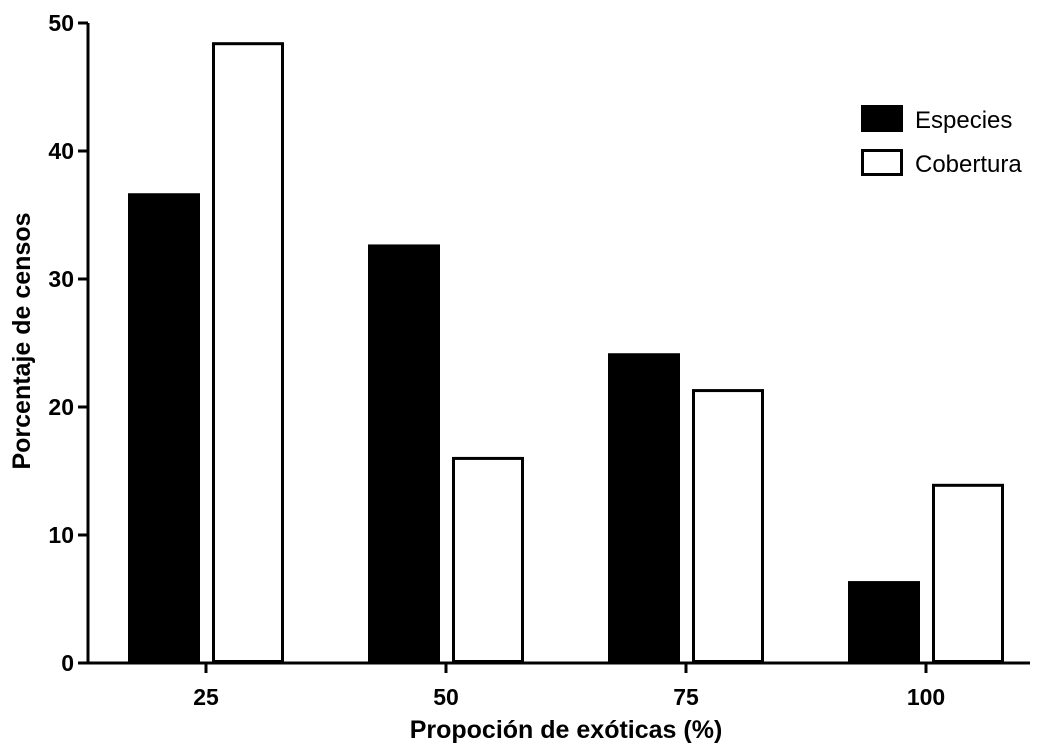  I want to click on y-tick-label: 10, so click(61, 535).